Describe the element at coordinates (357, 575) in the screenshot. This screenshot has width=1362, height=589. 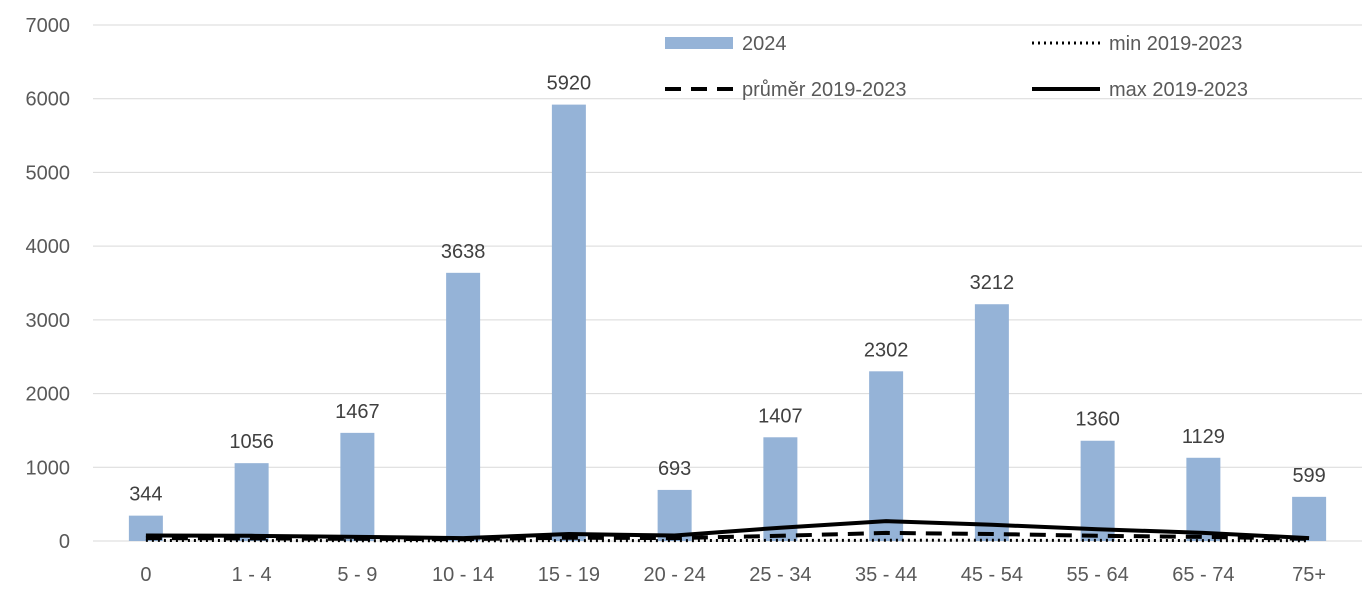
I see `x-tick-label: 5 - 9` at that location.